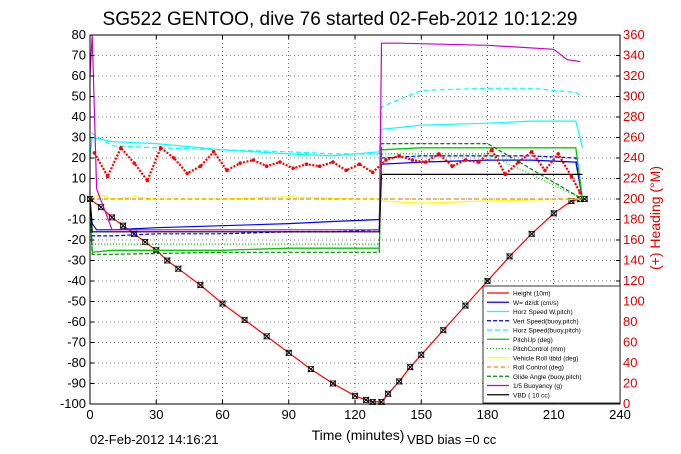  I want to click on y-right-tick-label: 240, so click(634, 157).